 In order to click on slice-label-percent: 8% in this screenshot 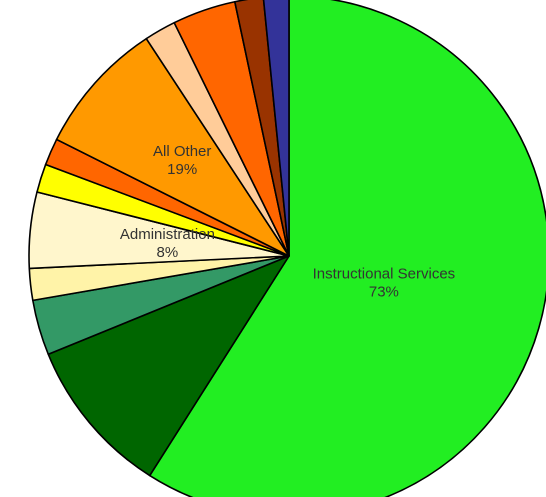, I will do `click(168, 252)`.